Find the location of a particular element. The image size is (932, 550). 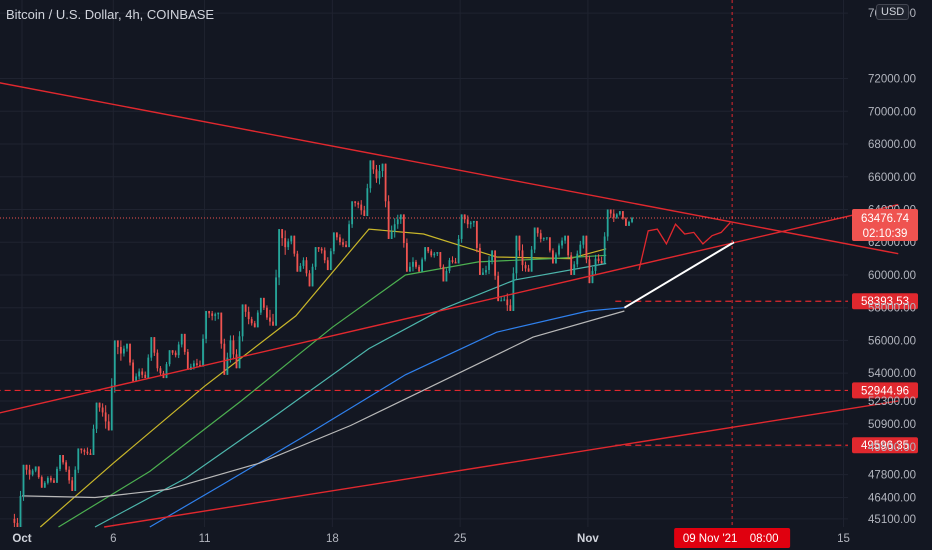

y-tick-15: 72000.00 is located at coordinates (892, 80).